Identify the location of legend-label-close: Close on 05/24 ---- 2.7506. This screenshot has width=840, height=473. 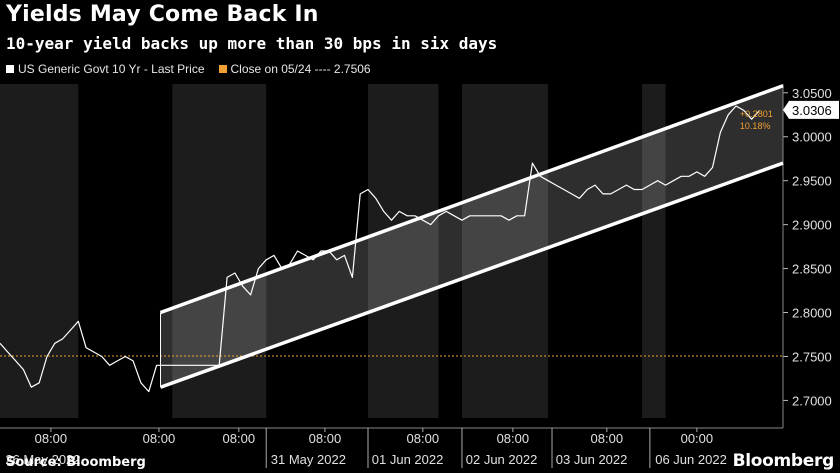
(300, 69).